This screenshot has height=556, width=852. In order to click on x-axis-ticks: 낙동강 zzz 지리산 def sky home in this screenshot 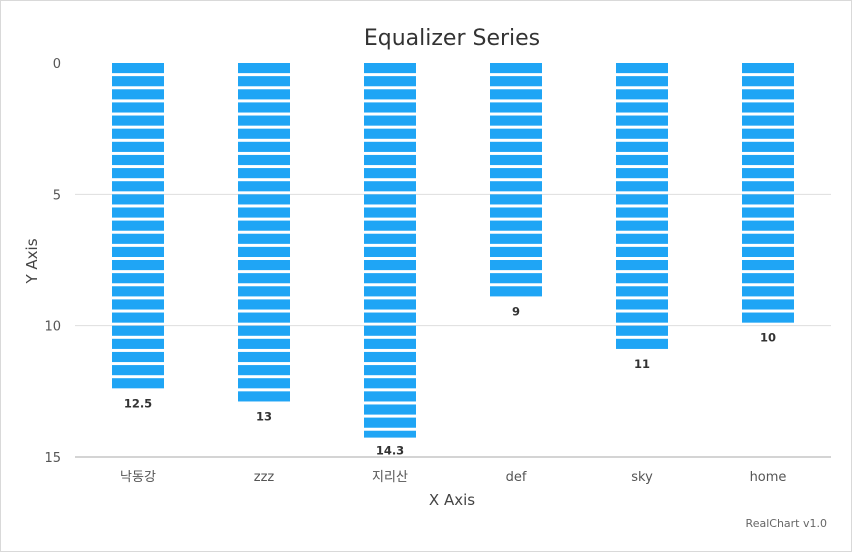, I will do `click(453, 477)`.